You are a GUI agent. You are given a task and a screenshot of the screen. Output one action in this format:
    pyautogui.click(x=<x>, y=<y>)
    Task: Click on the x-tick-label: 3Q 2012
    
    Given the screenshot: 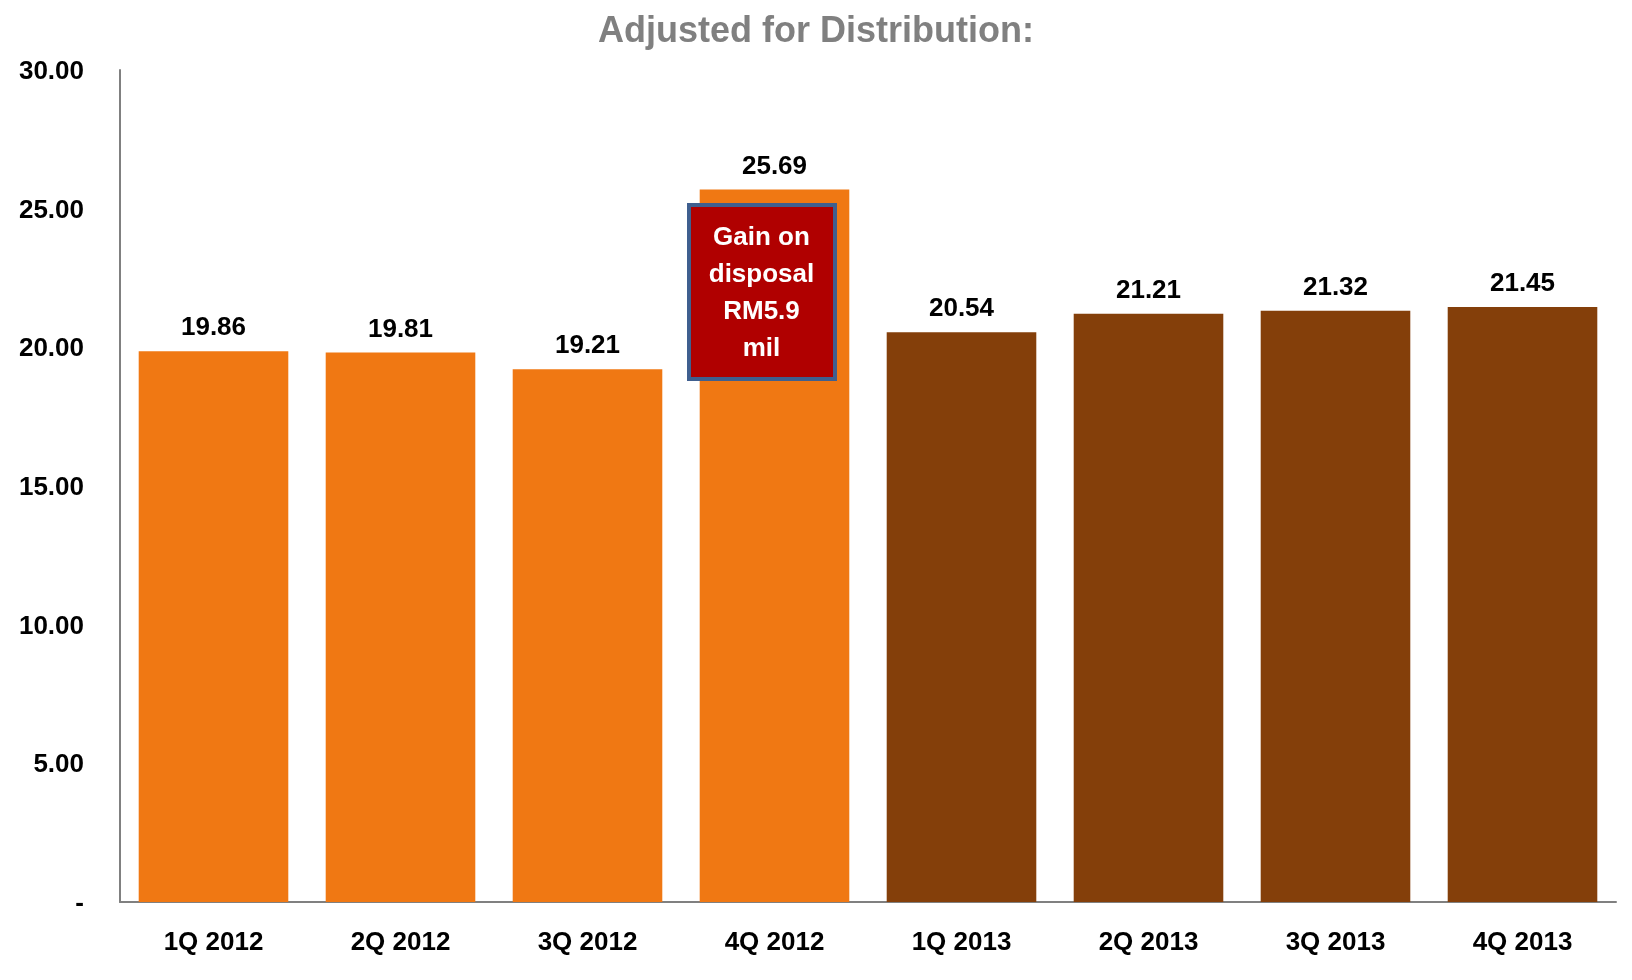 What is the action you would take?
    pyautogui.click(x=587, y=941)
    